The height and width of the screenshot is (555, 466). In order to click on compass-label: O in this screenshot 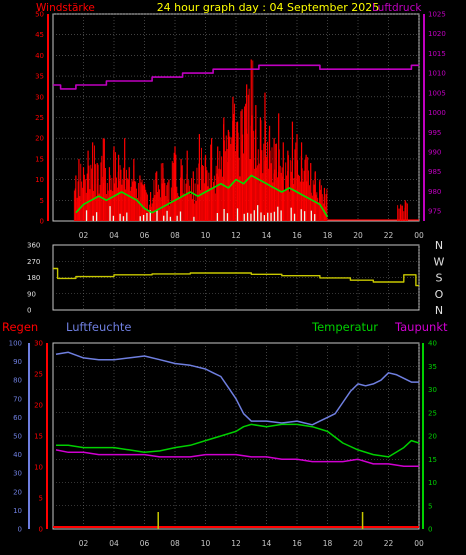, I will do `click(439, 294)`.